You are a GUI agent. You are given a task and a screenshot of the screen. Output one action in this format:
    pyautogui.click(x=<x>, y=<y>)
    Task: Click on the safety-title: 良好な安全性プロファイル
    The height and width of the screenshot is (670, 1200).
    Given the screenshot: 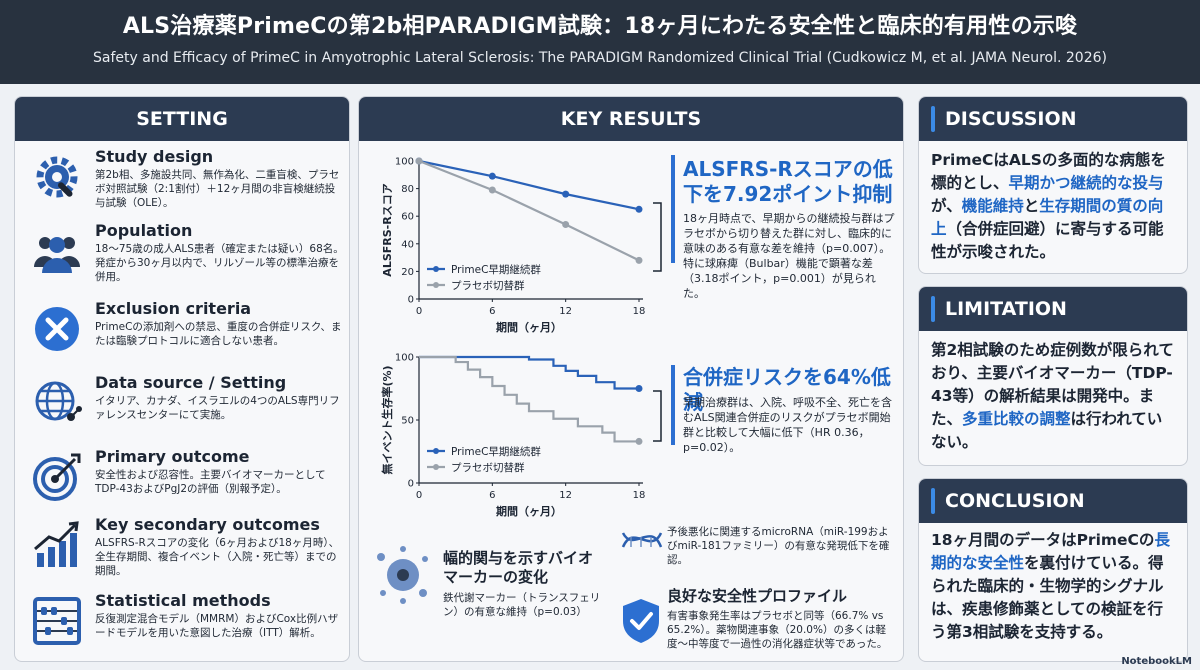 What is the action you would take?
    pyautogui.click(x=757, y=596)
    